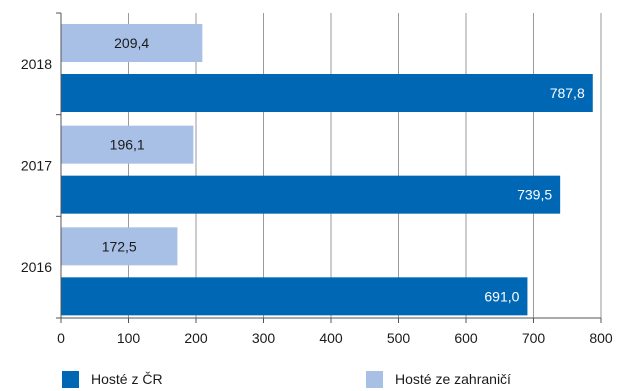 Image resolution: width=620 pixels, height=391 pixels. Describe the element at coordinates (36, 267) in the screenshot. I see `y-tick-label: 2016` at that location.